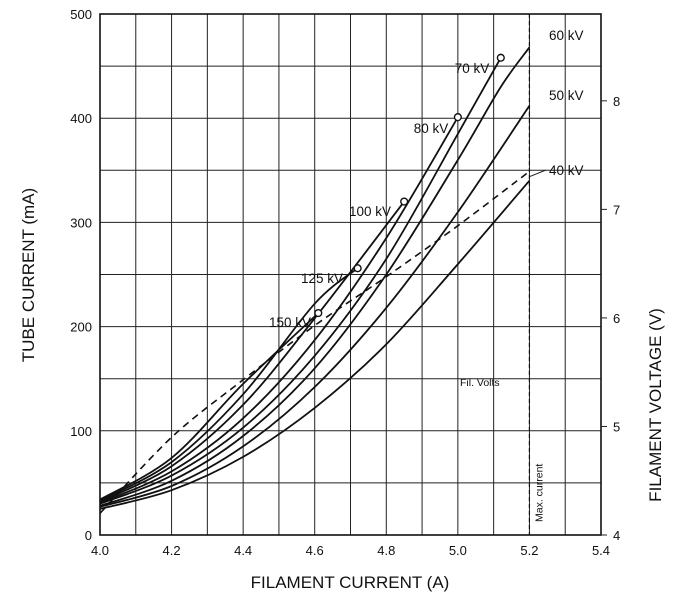 The image size is (674, 598). I want to click on y-tick-label: 0, so click(88, 535).